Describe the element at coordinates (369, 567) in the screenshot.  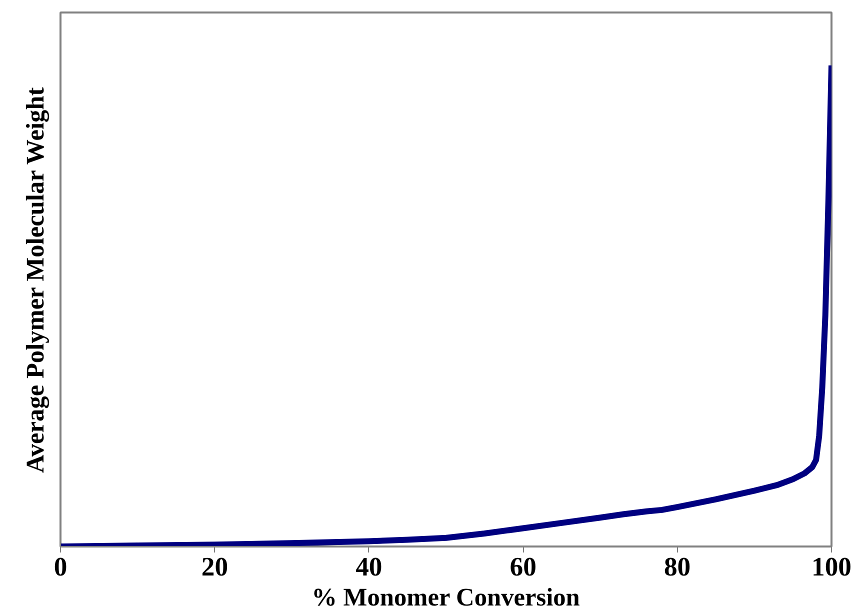
I see `x-tick-label: 40` at that location.